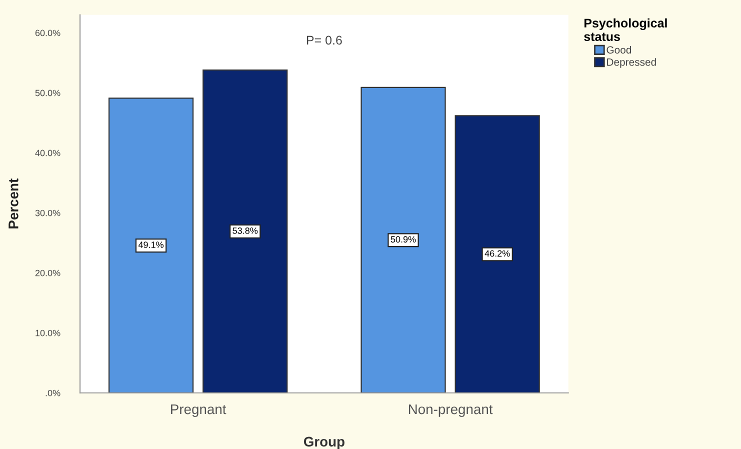  What do you see at coordinates (48, 333) in the screenshot?
I see `y-tick-label: 10.0%` at bounding box center [48, 333].